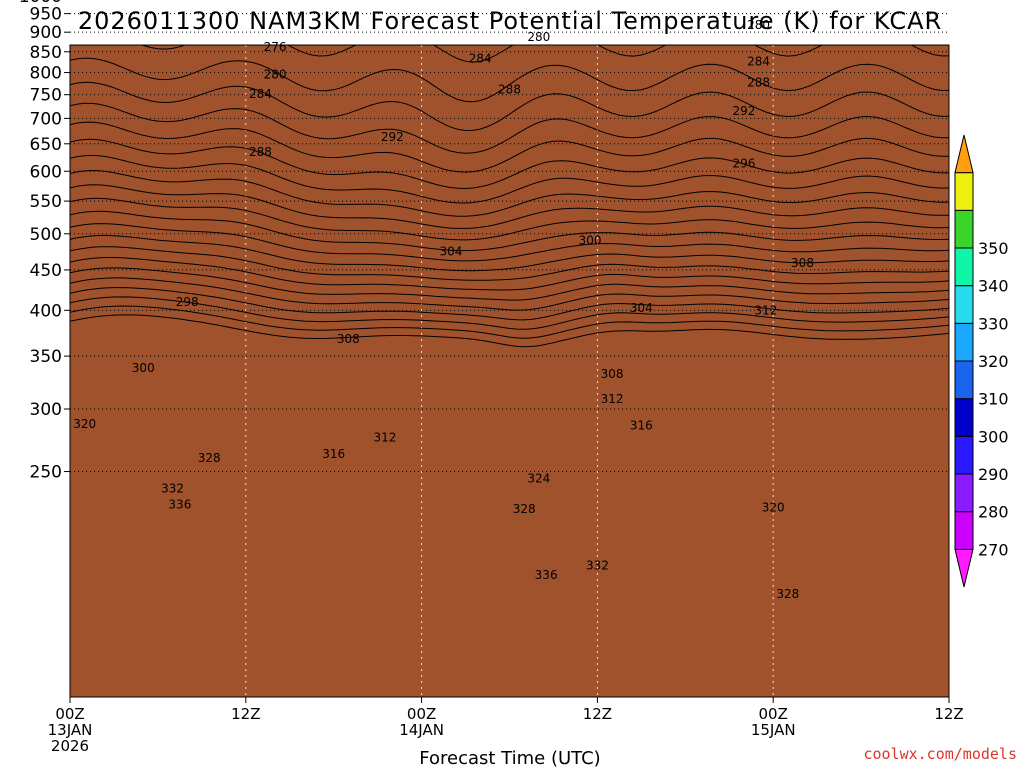 The width and height of the screenshot is (1024, 768). What do you see at coordinates (46, 33) in the screenshot?
I see `y-tick-label: 900` at bounding box center [46, 33].